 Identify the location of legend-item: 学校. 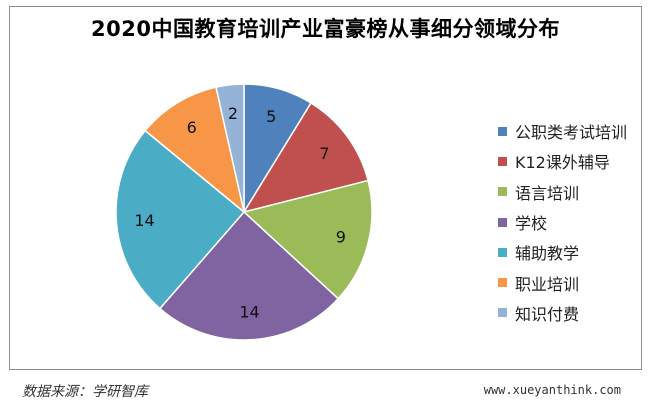
(562, 222).